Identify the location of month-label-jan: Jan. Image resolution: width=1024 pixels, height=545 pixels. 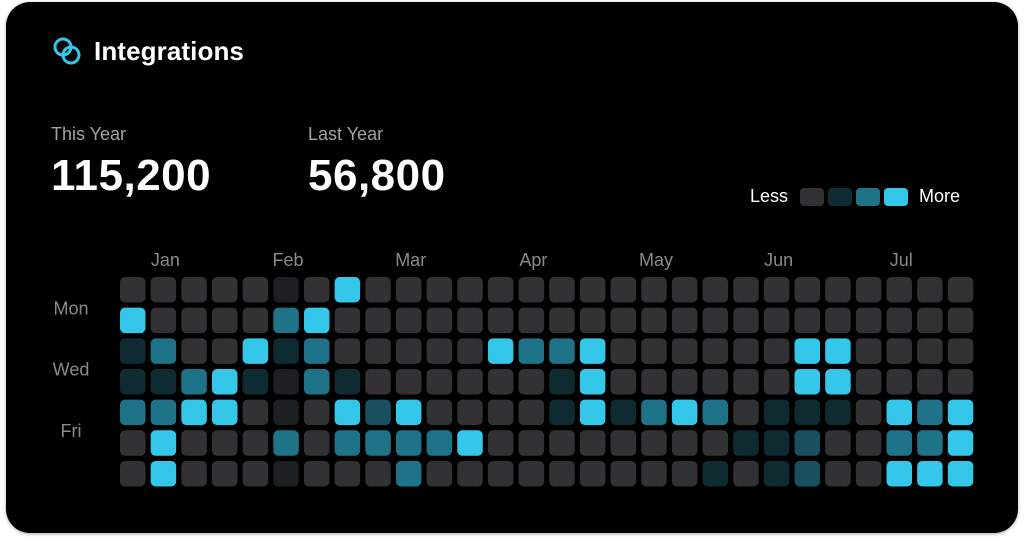
(165, 260).